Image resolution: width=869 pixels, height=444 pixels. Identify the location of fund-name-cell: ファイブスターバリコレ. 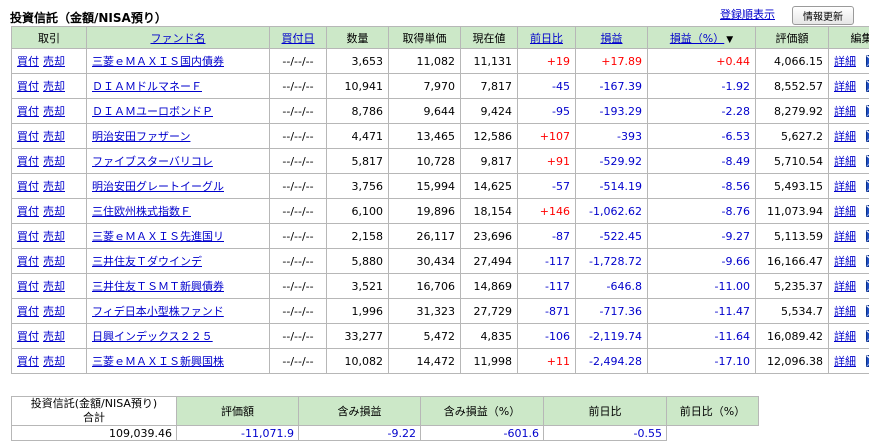
(178, 161).